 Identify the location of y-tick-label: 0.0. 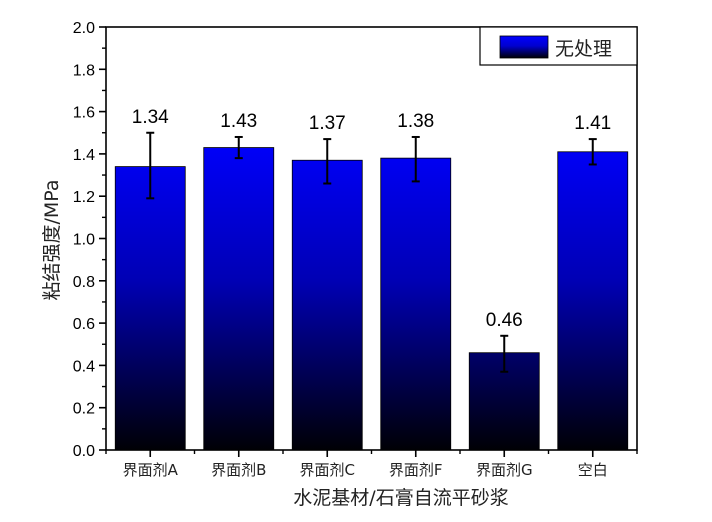
(84, 451).